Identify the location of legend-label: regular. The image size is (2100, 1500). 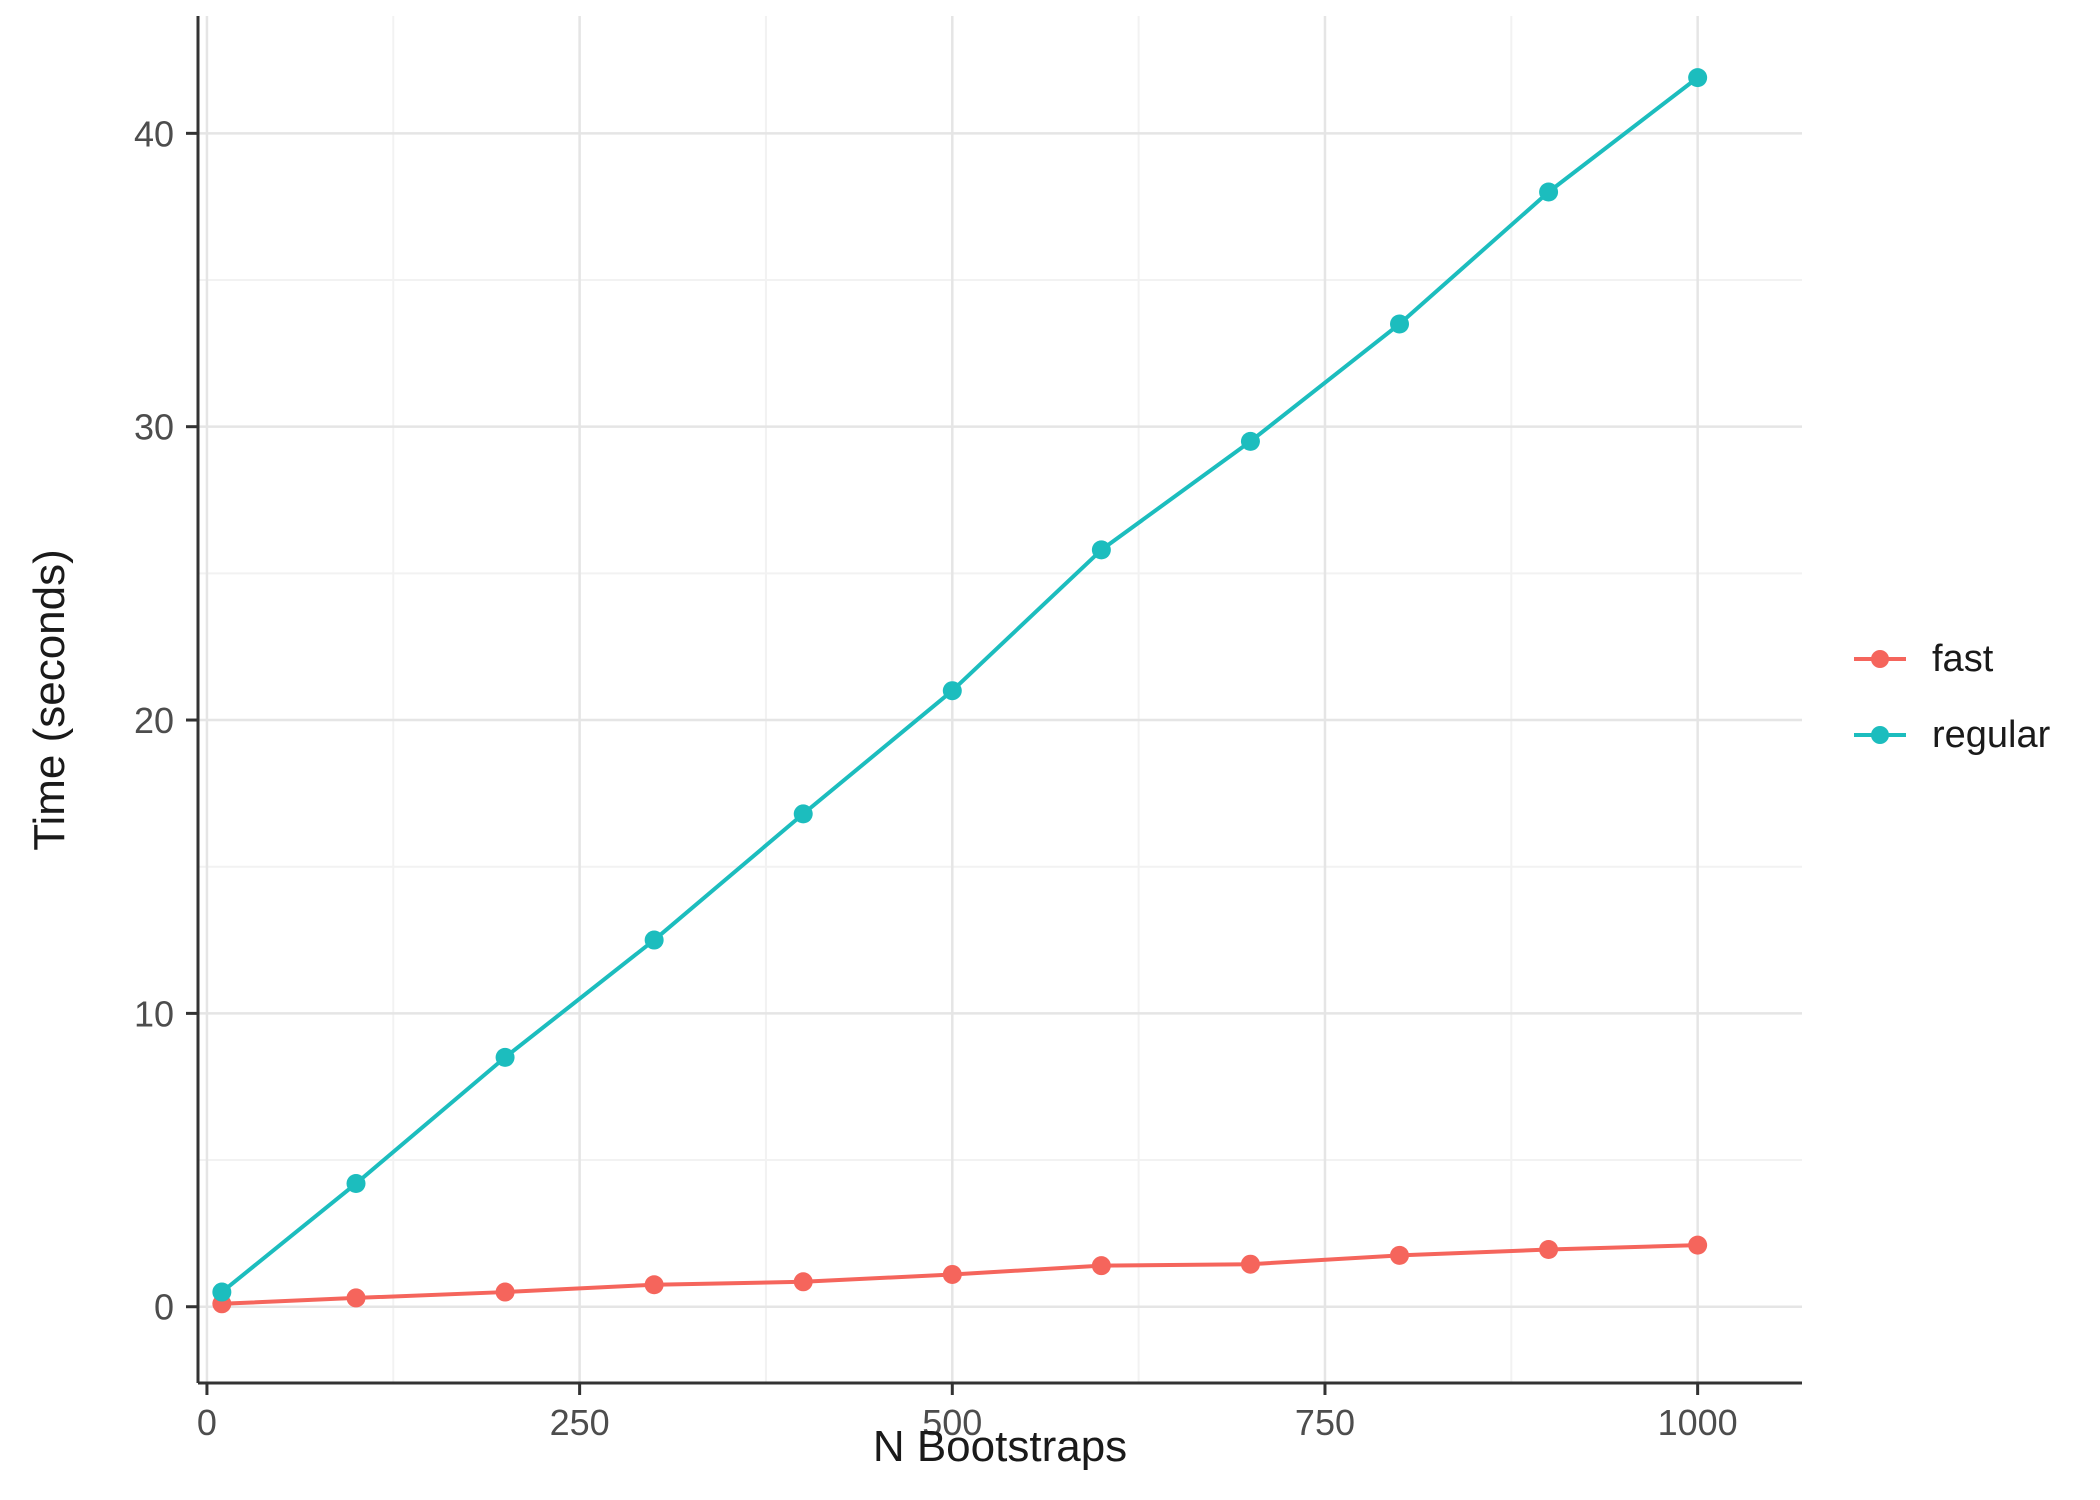
(1991, 734).